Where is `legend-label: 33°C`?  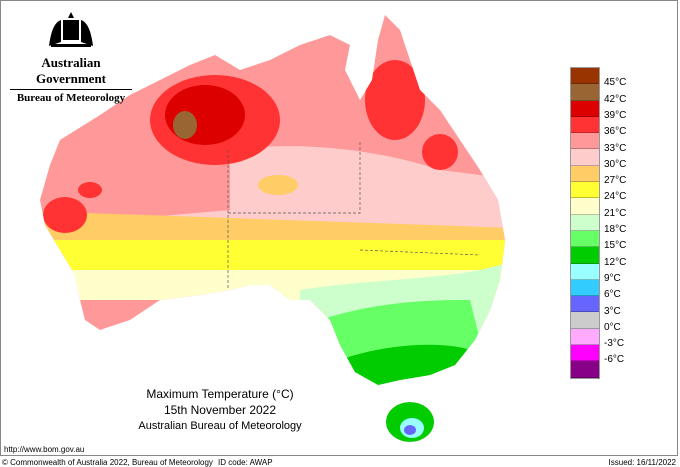 legend-label: 33°C is located at coordinates (615, 148).